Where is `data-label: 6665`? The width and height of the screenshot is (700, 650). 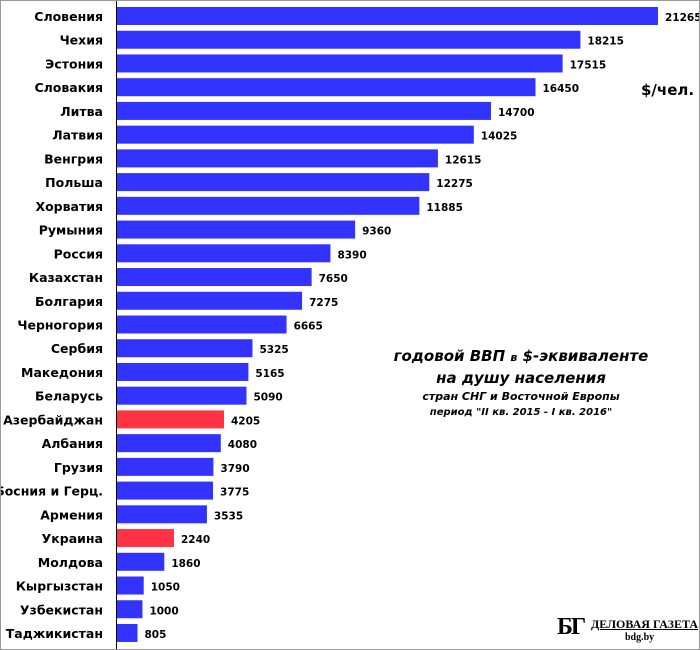
data-label: 6665 is located at coordinates (308, 326).